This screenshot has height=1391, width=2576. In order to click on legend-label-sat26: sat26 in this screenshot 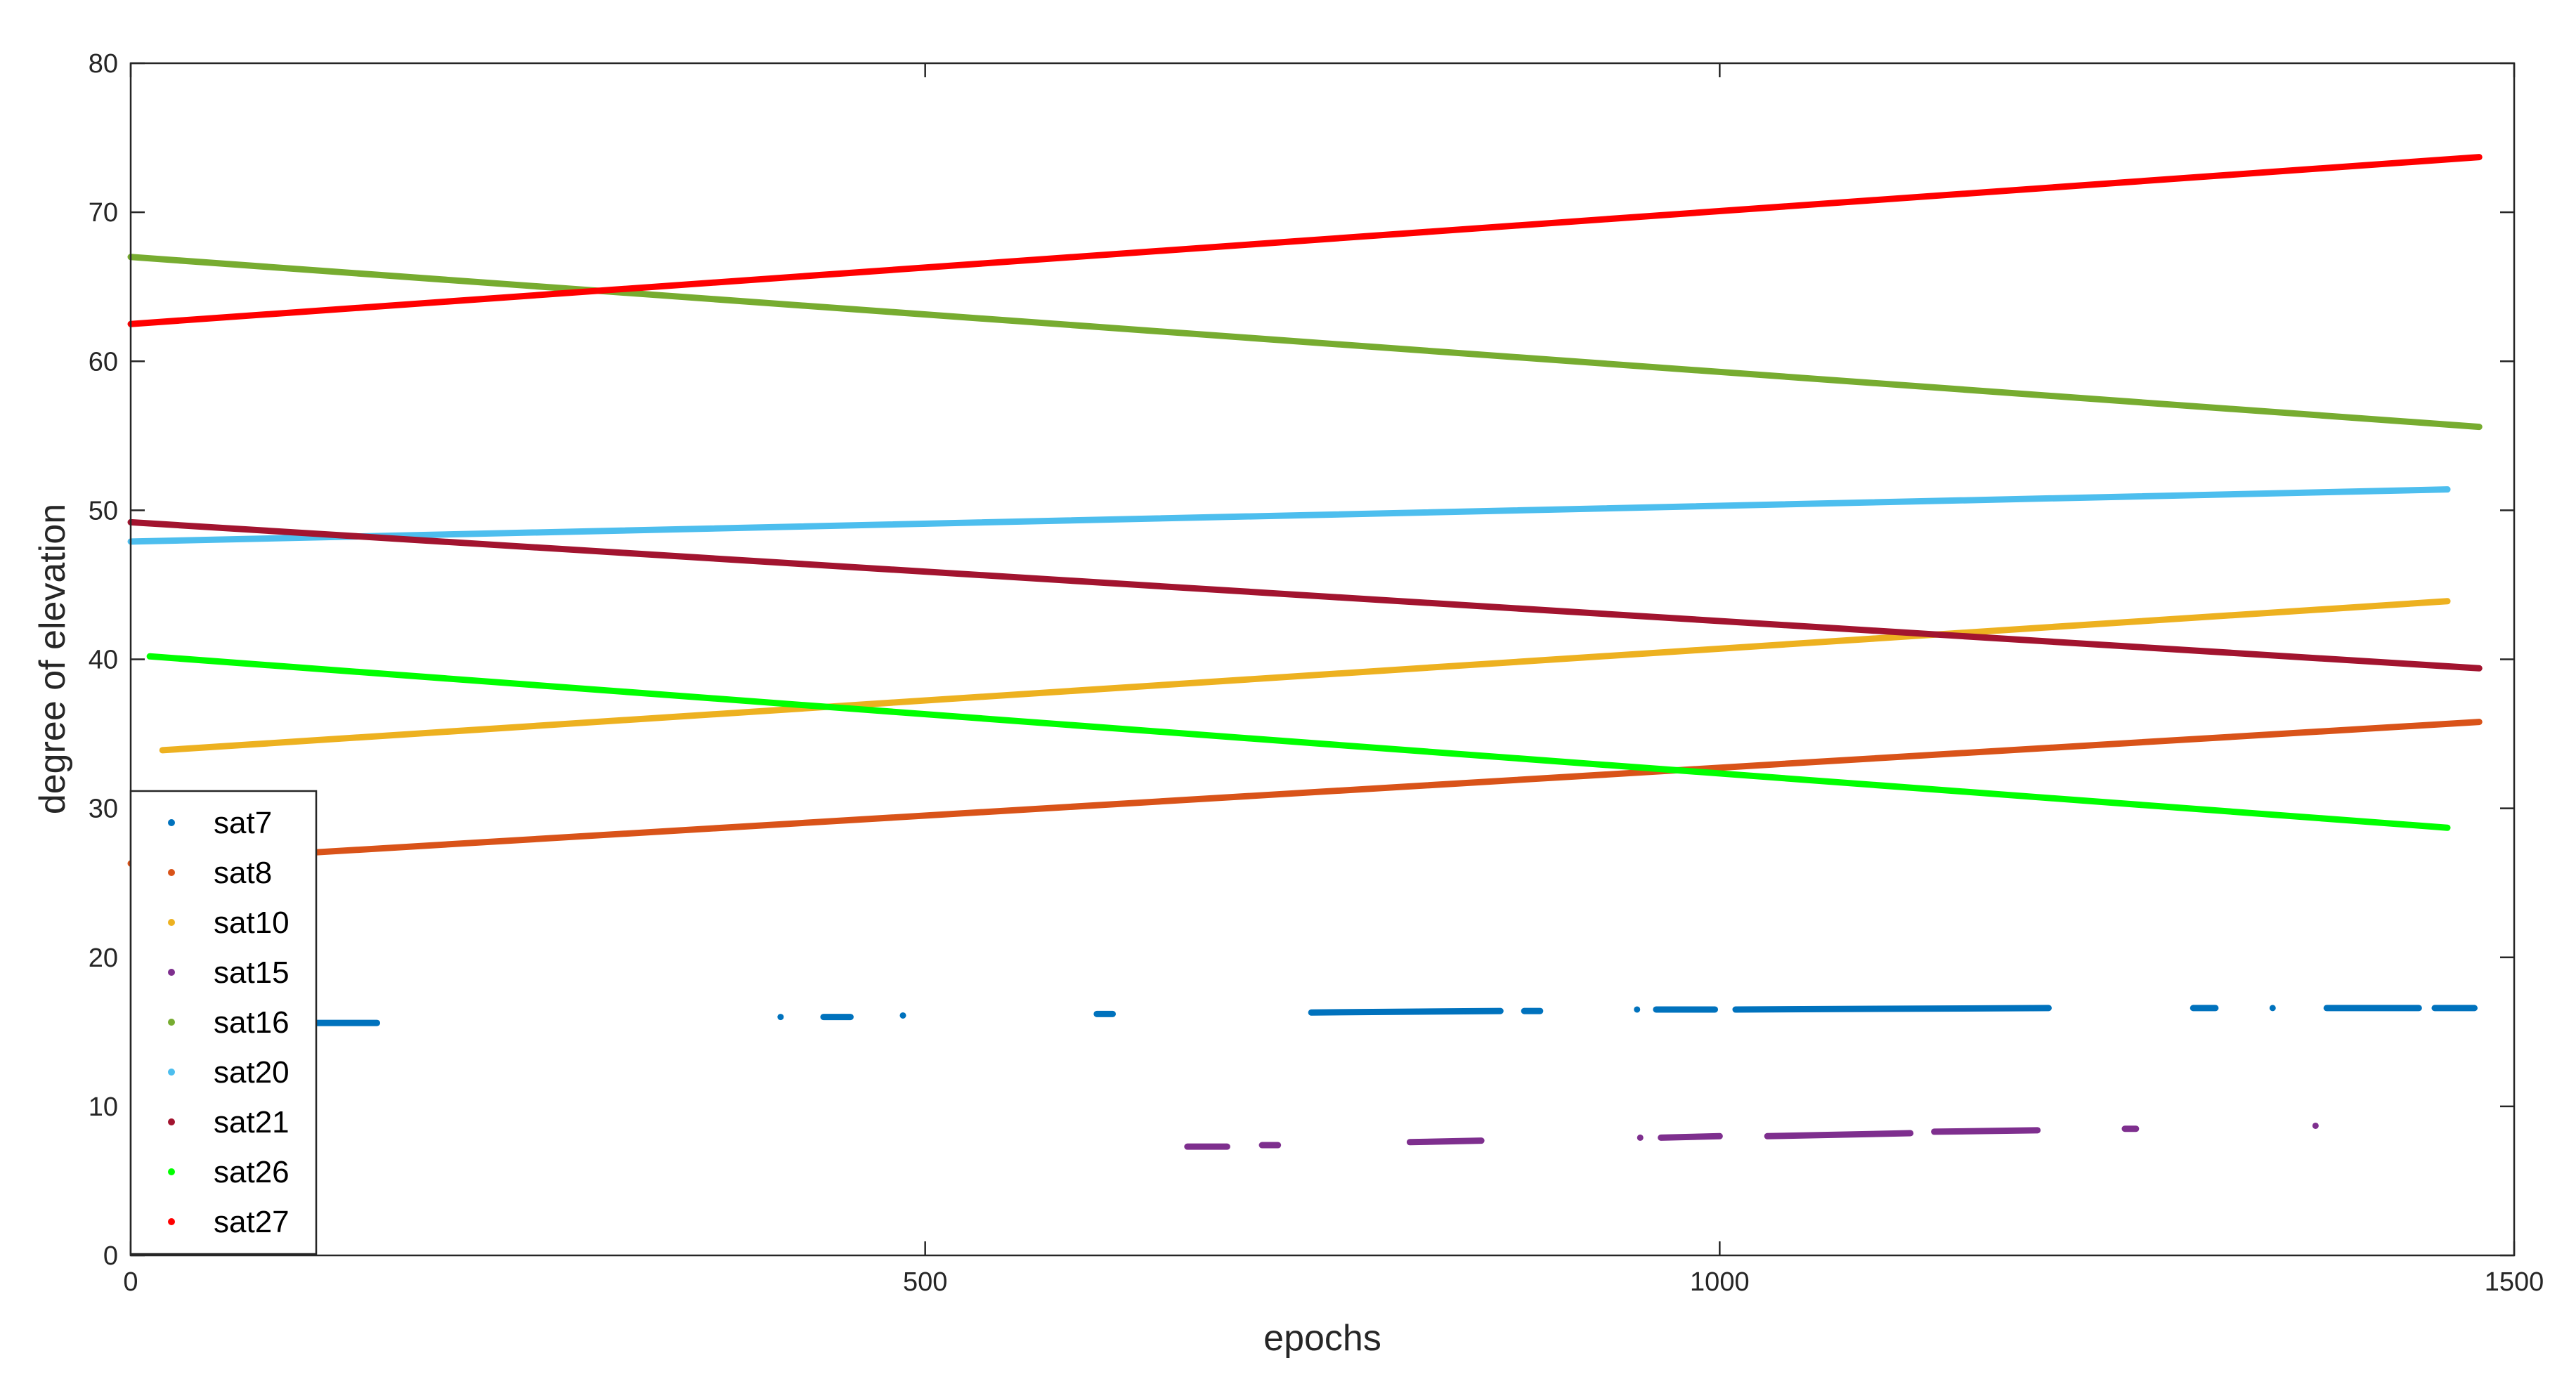, I will do `click(252, 1172)`.